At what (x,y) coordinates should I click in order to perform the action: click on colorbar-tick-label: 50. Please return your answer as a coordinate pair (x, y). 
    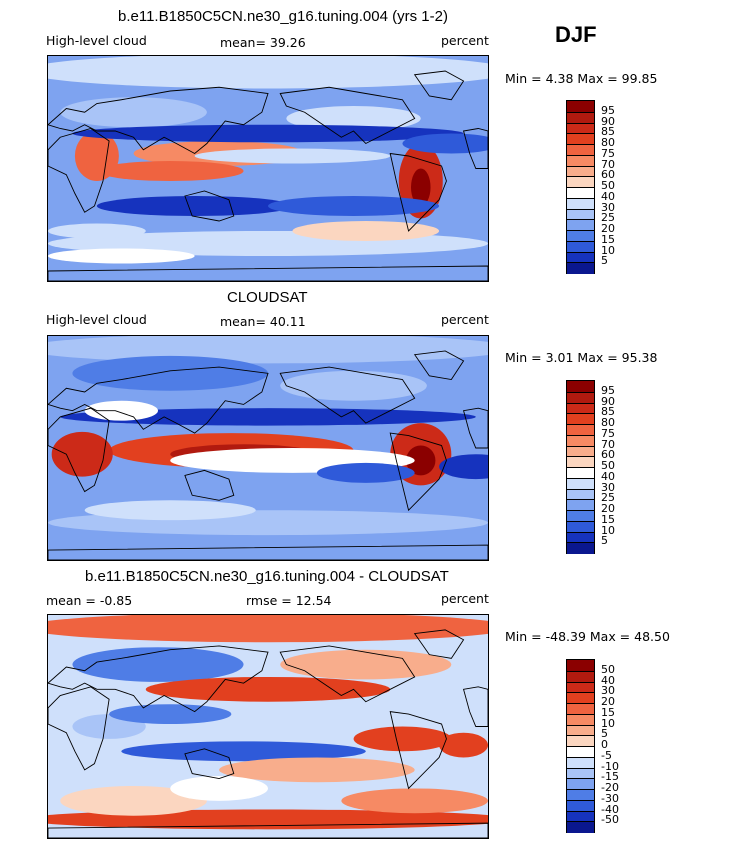
    Looking at the image, I should click on (608, 669).